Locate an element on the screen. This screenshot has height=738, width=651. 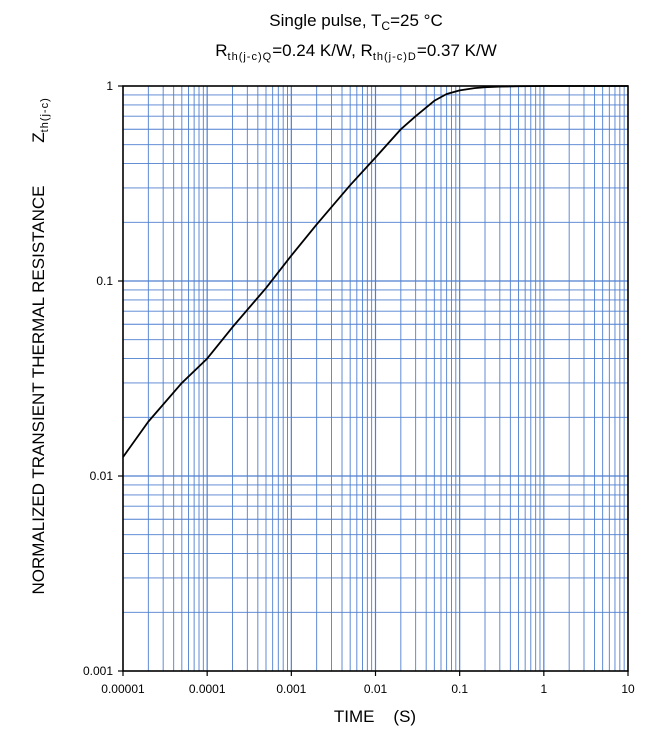
x-tick-label: 10 is located at coordinates (628, 689).